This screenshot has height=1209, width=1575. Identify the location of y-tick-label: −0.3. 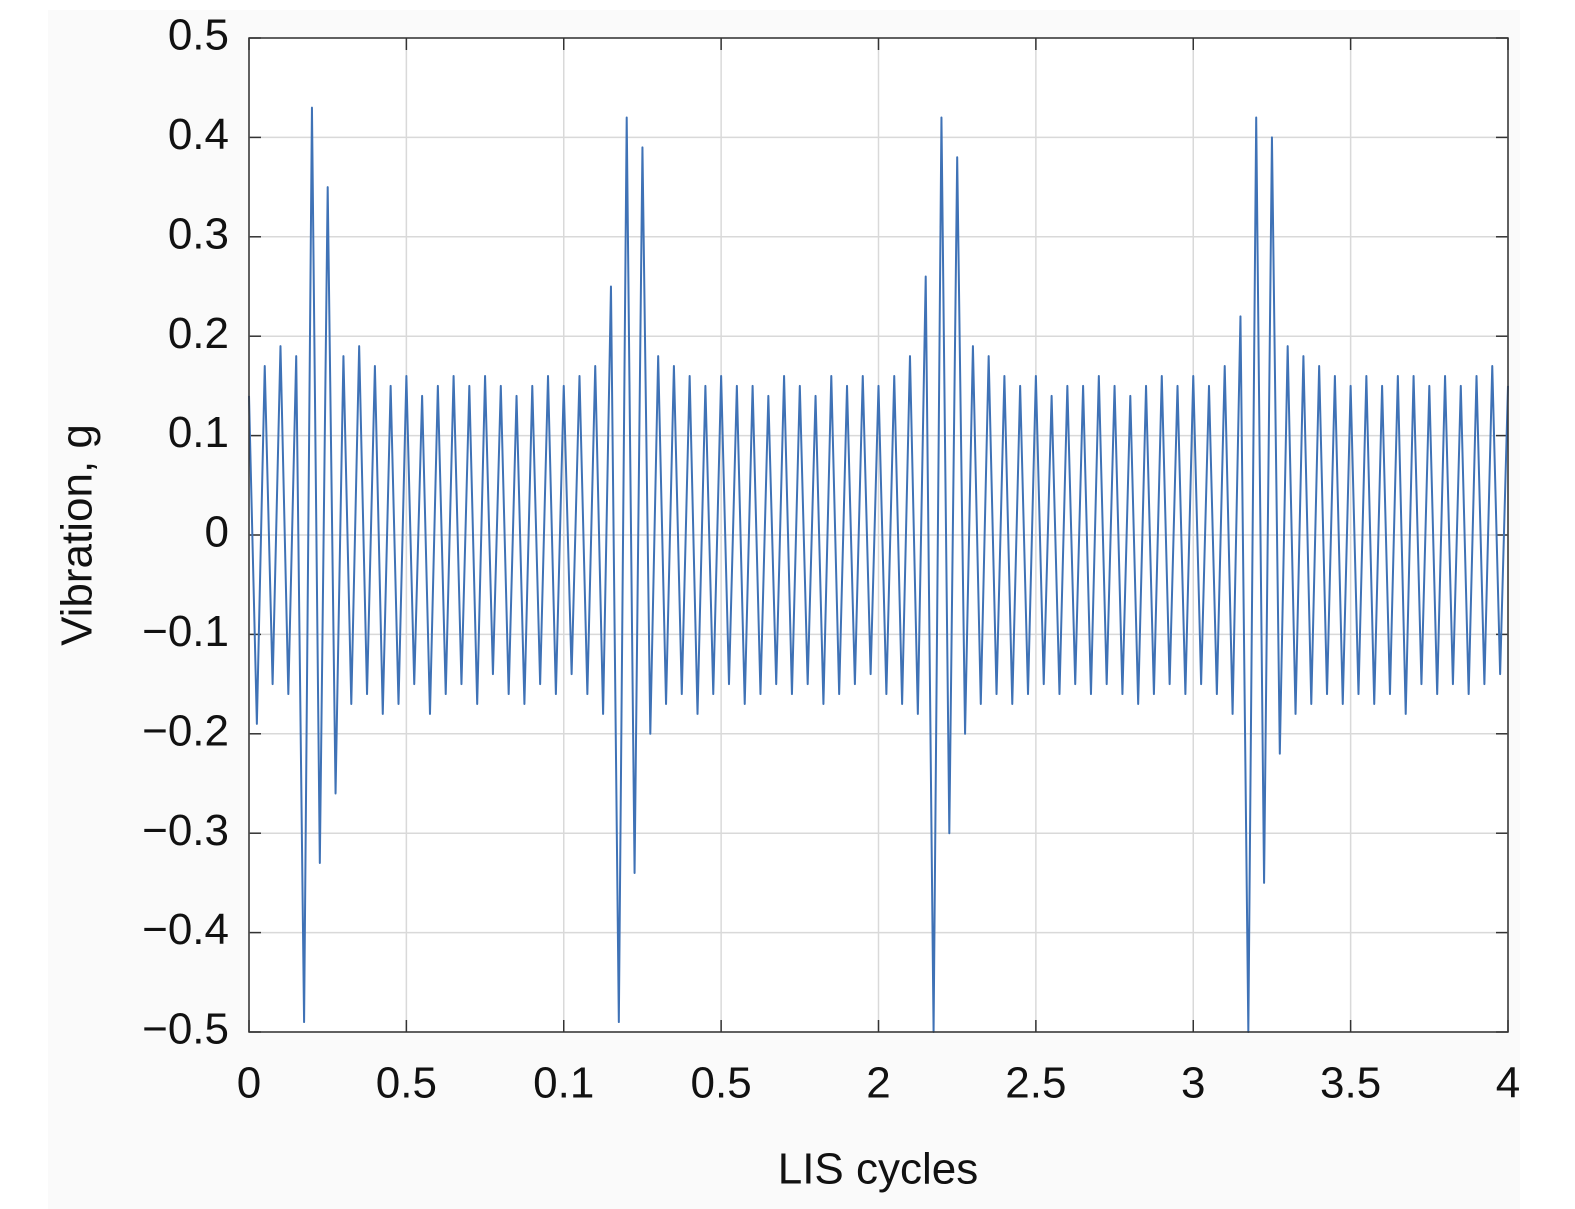
(185, 830).